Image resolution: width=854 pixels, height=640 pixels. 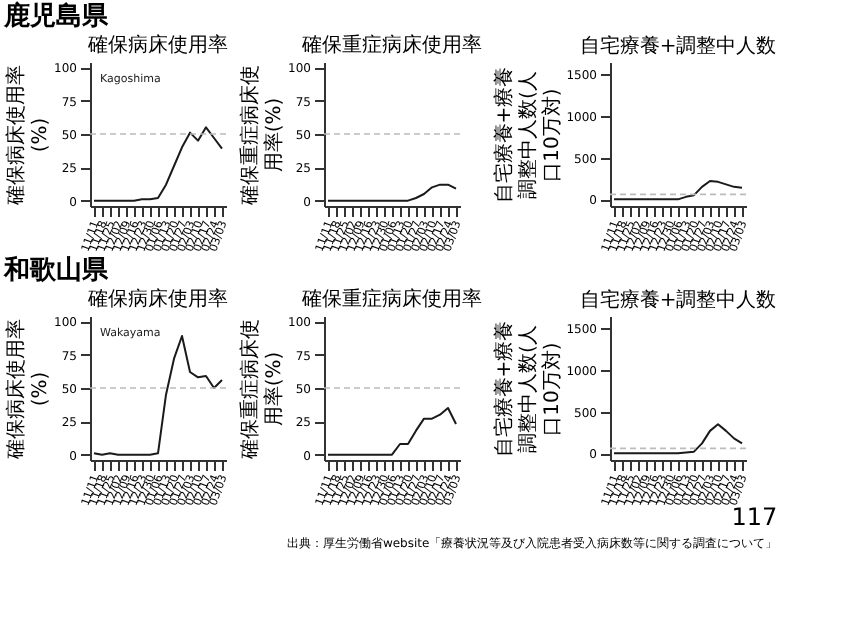 What do you see at coordinates (56, 16) in the screenshot?
I see `text: 鹿児島県` at bounding box center [56, 16].